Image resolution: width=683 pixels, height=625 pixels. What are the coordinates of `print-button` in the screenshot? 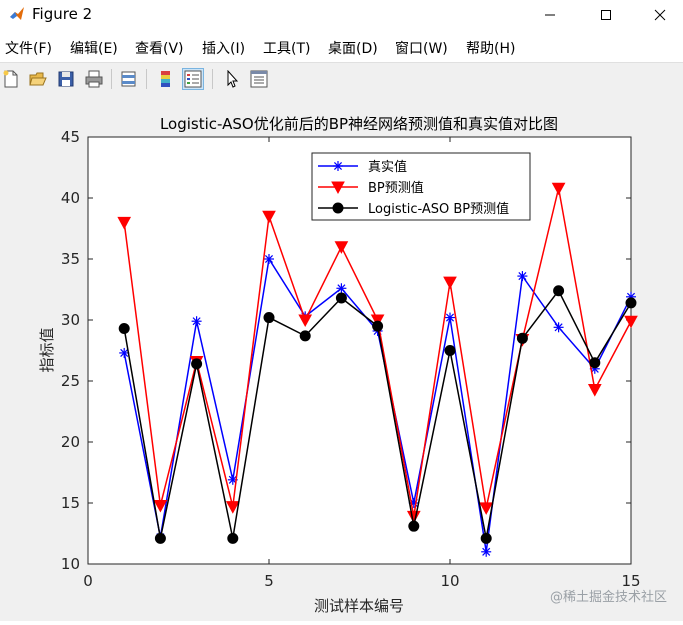 It's located at (94, 79).